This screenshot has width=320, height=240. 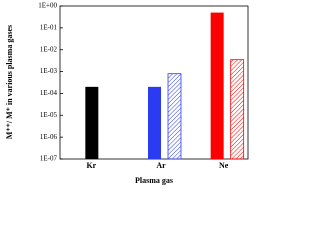 What do you see at coordinates (49, 71) in the screenshot?
I see `y-tick-label: 1E-03` at bounding box center [49, 71].